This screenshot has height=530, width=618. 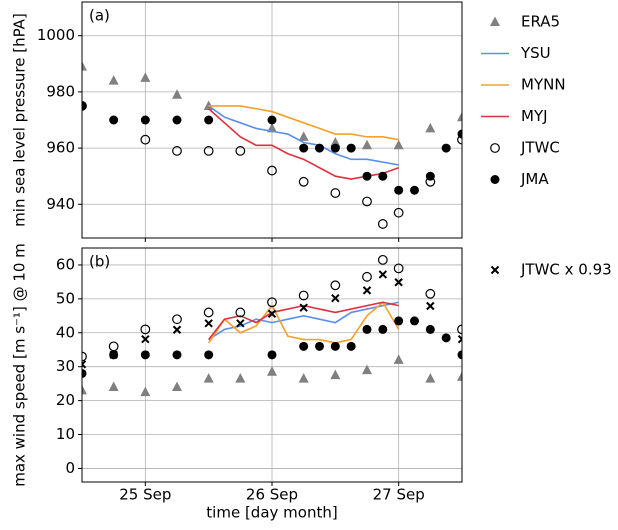 I want to click on y-axis-label: max wind speed [m s⁻¹] @ 10 m, so click(x=20, y=365).